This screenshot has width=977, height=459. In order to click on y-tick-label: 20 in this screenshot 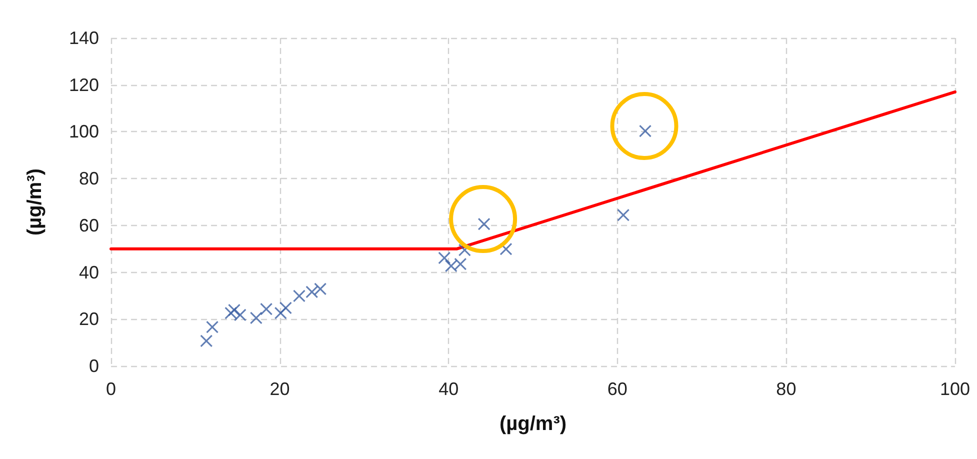, I will do `click(88, 319)`.